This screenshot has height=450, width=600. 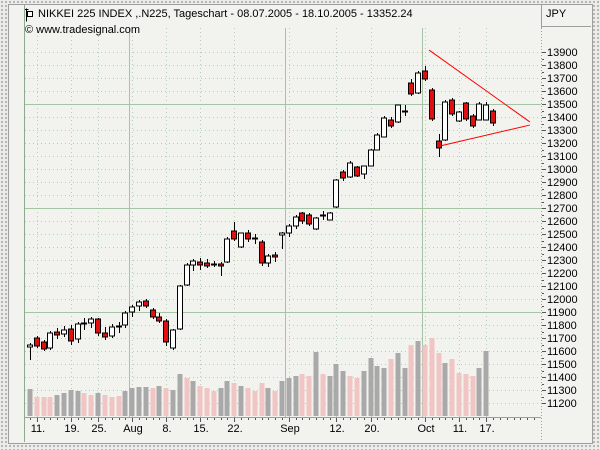 I want to click on y-axis-label: 11500, so click(x=562, y=365).